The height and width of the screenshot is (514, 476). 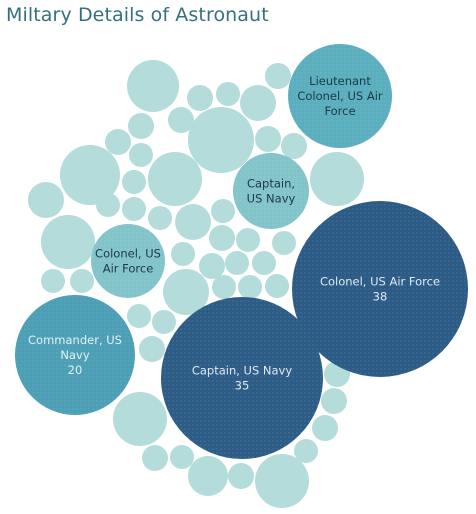 What do you see at coordinates (242, 386) in the screenshot?
I see `bubble-label: 35` at bounding box center [242, 386].